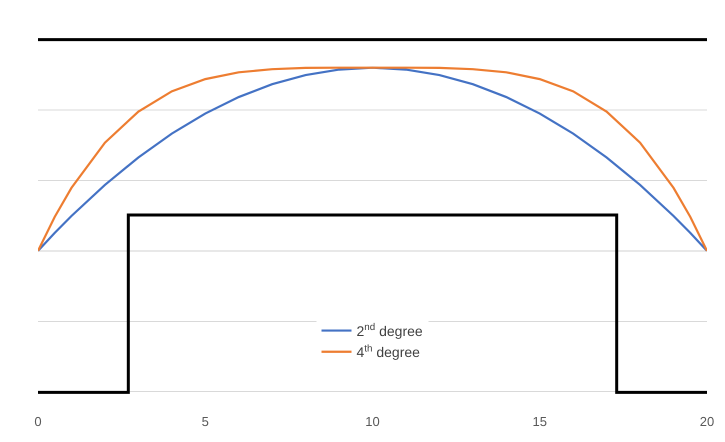  Describe the element at coordinates (38, 421) in the screenshot. I see `x-tick-label: 0` at that location.